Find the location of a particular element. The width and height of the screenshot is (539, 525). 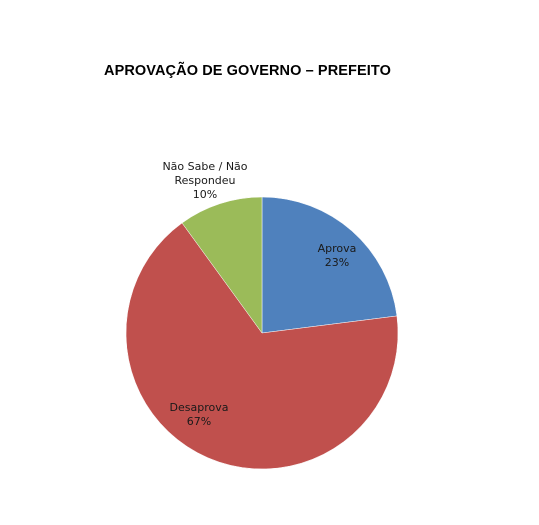

slice-category-label-nao-sabe: Não Sabe / Não is located at coordinates (204, 166).